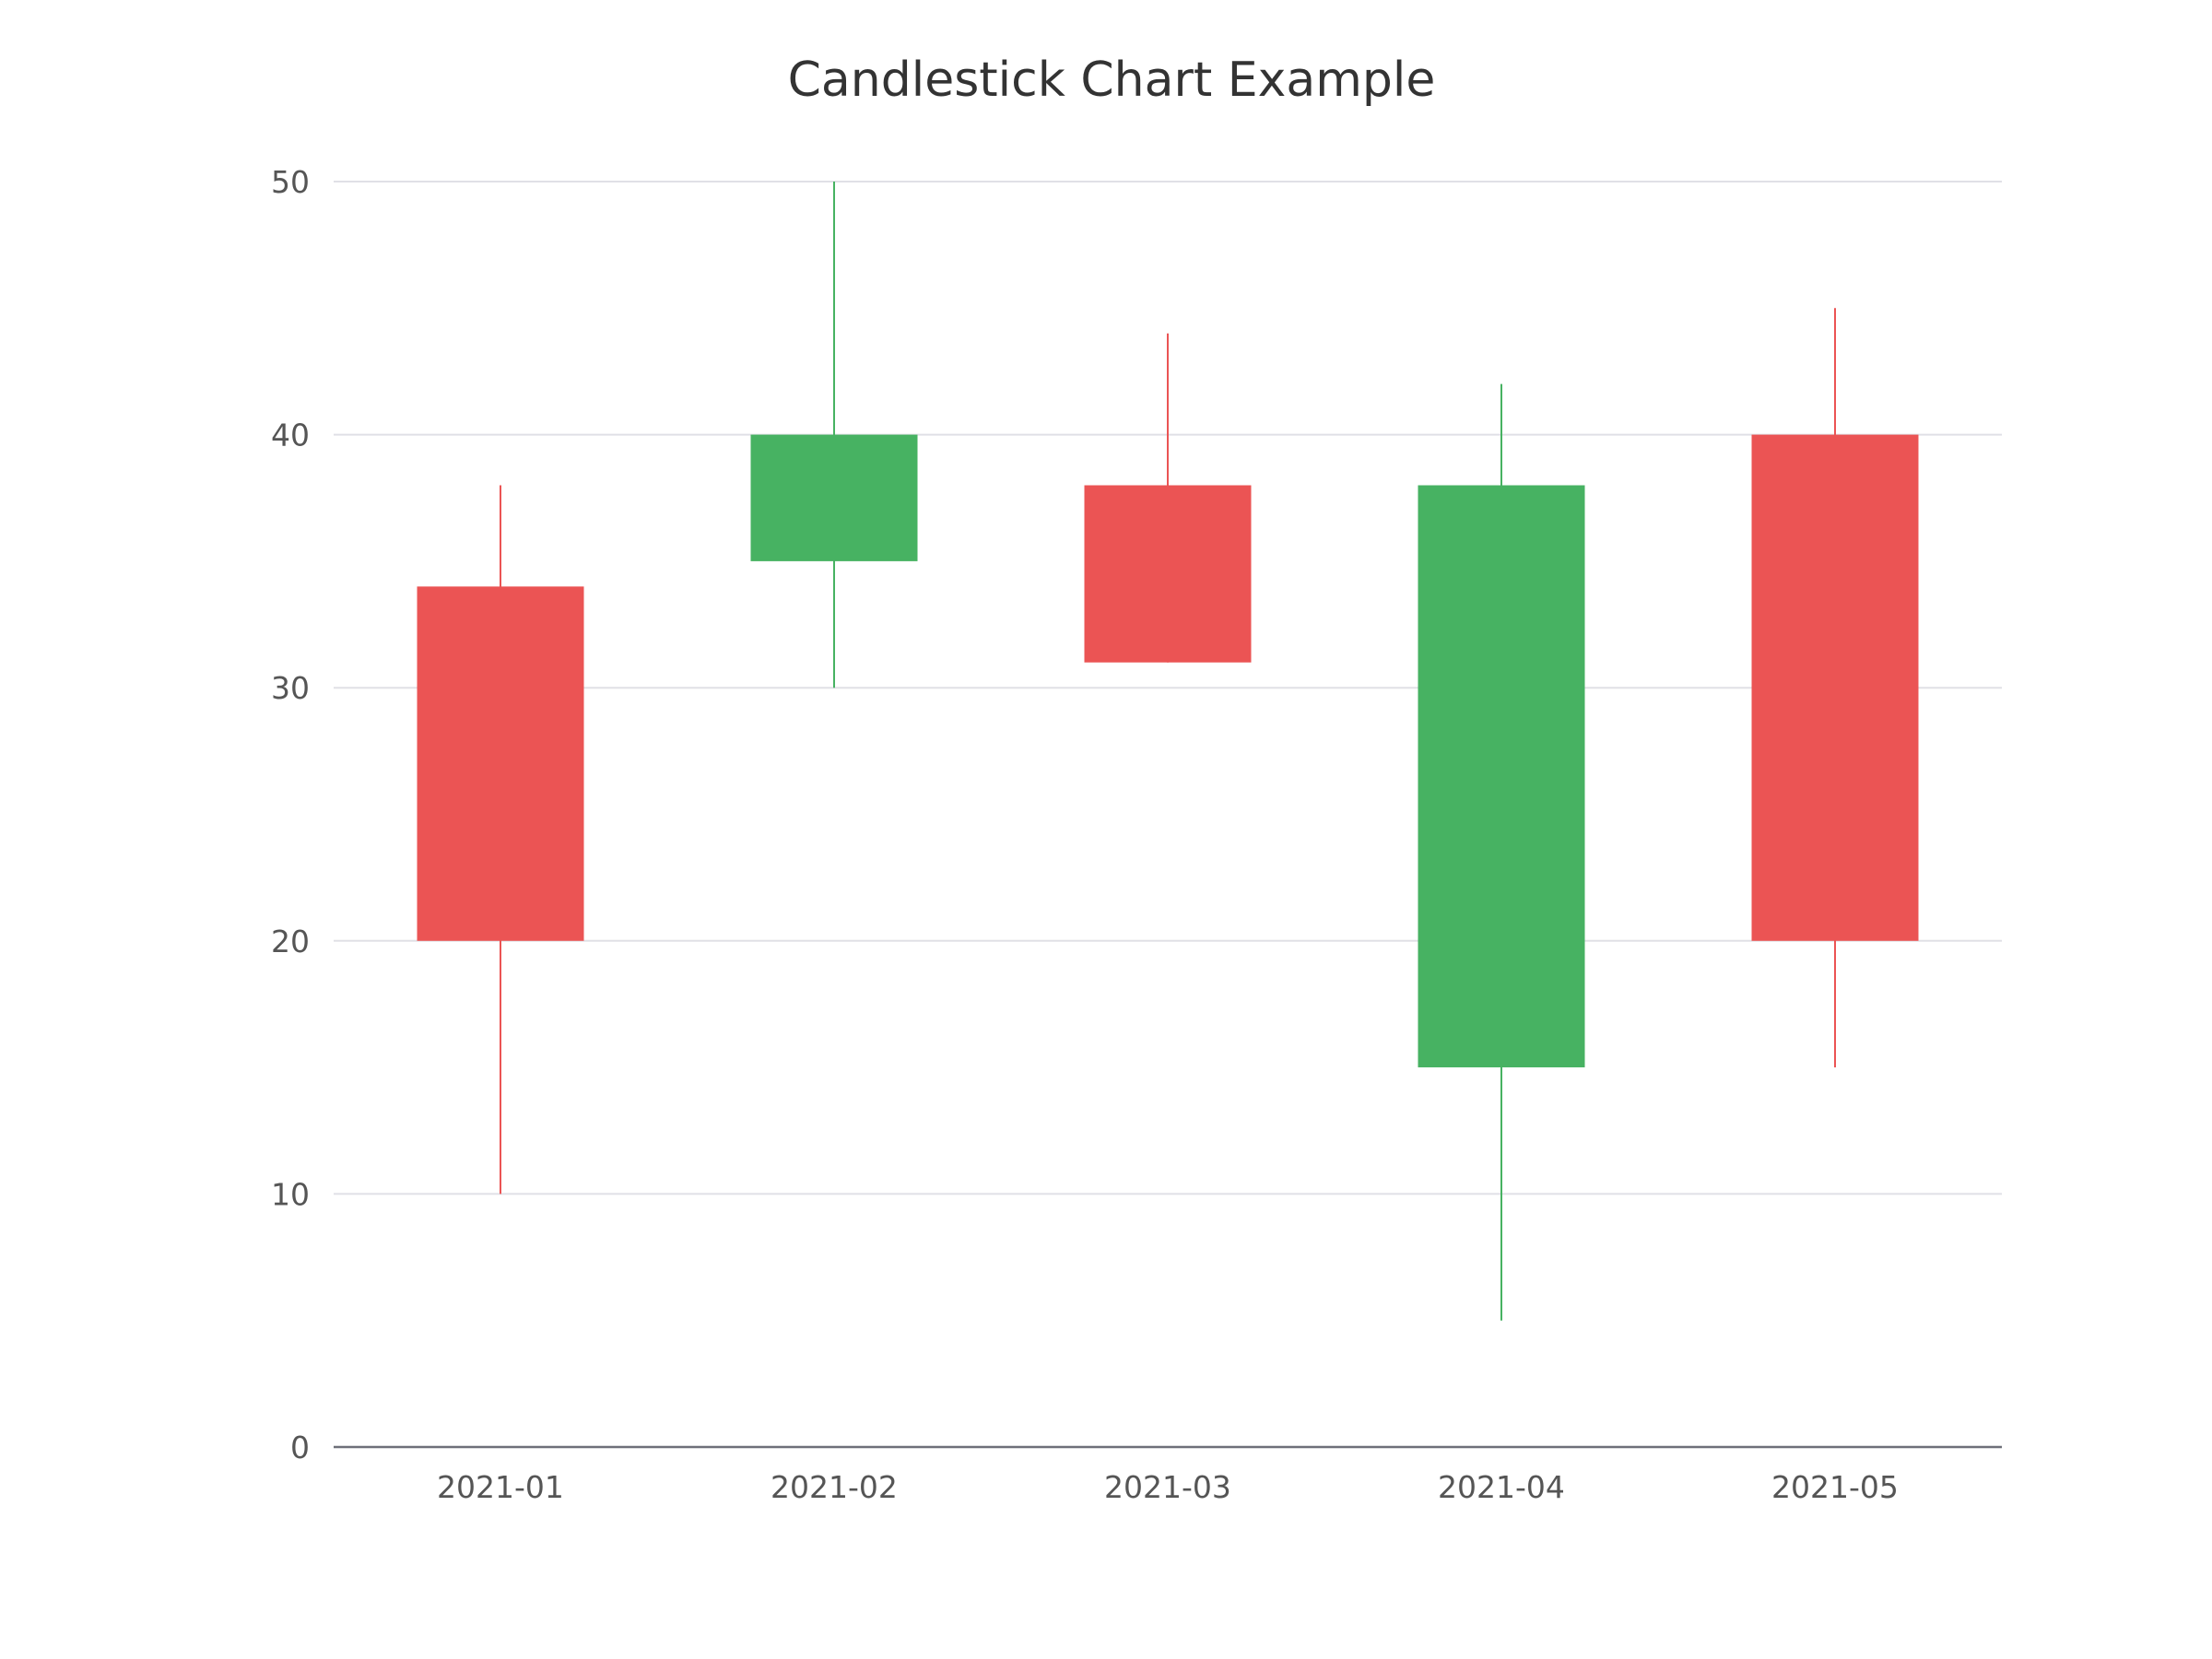  What do you see at coordinates (290, 814) in the screenshot?
I see `y-axis-tick-labels: 0 10 20 30 40 50` at bounding box center [290, 814].